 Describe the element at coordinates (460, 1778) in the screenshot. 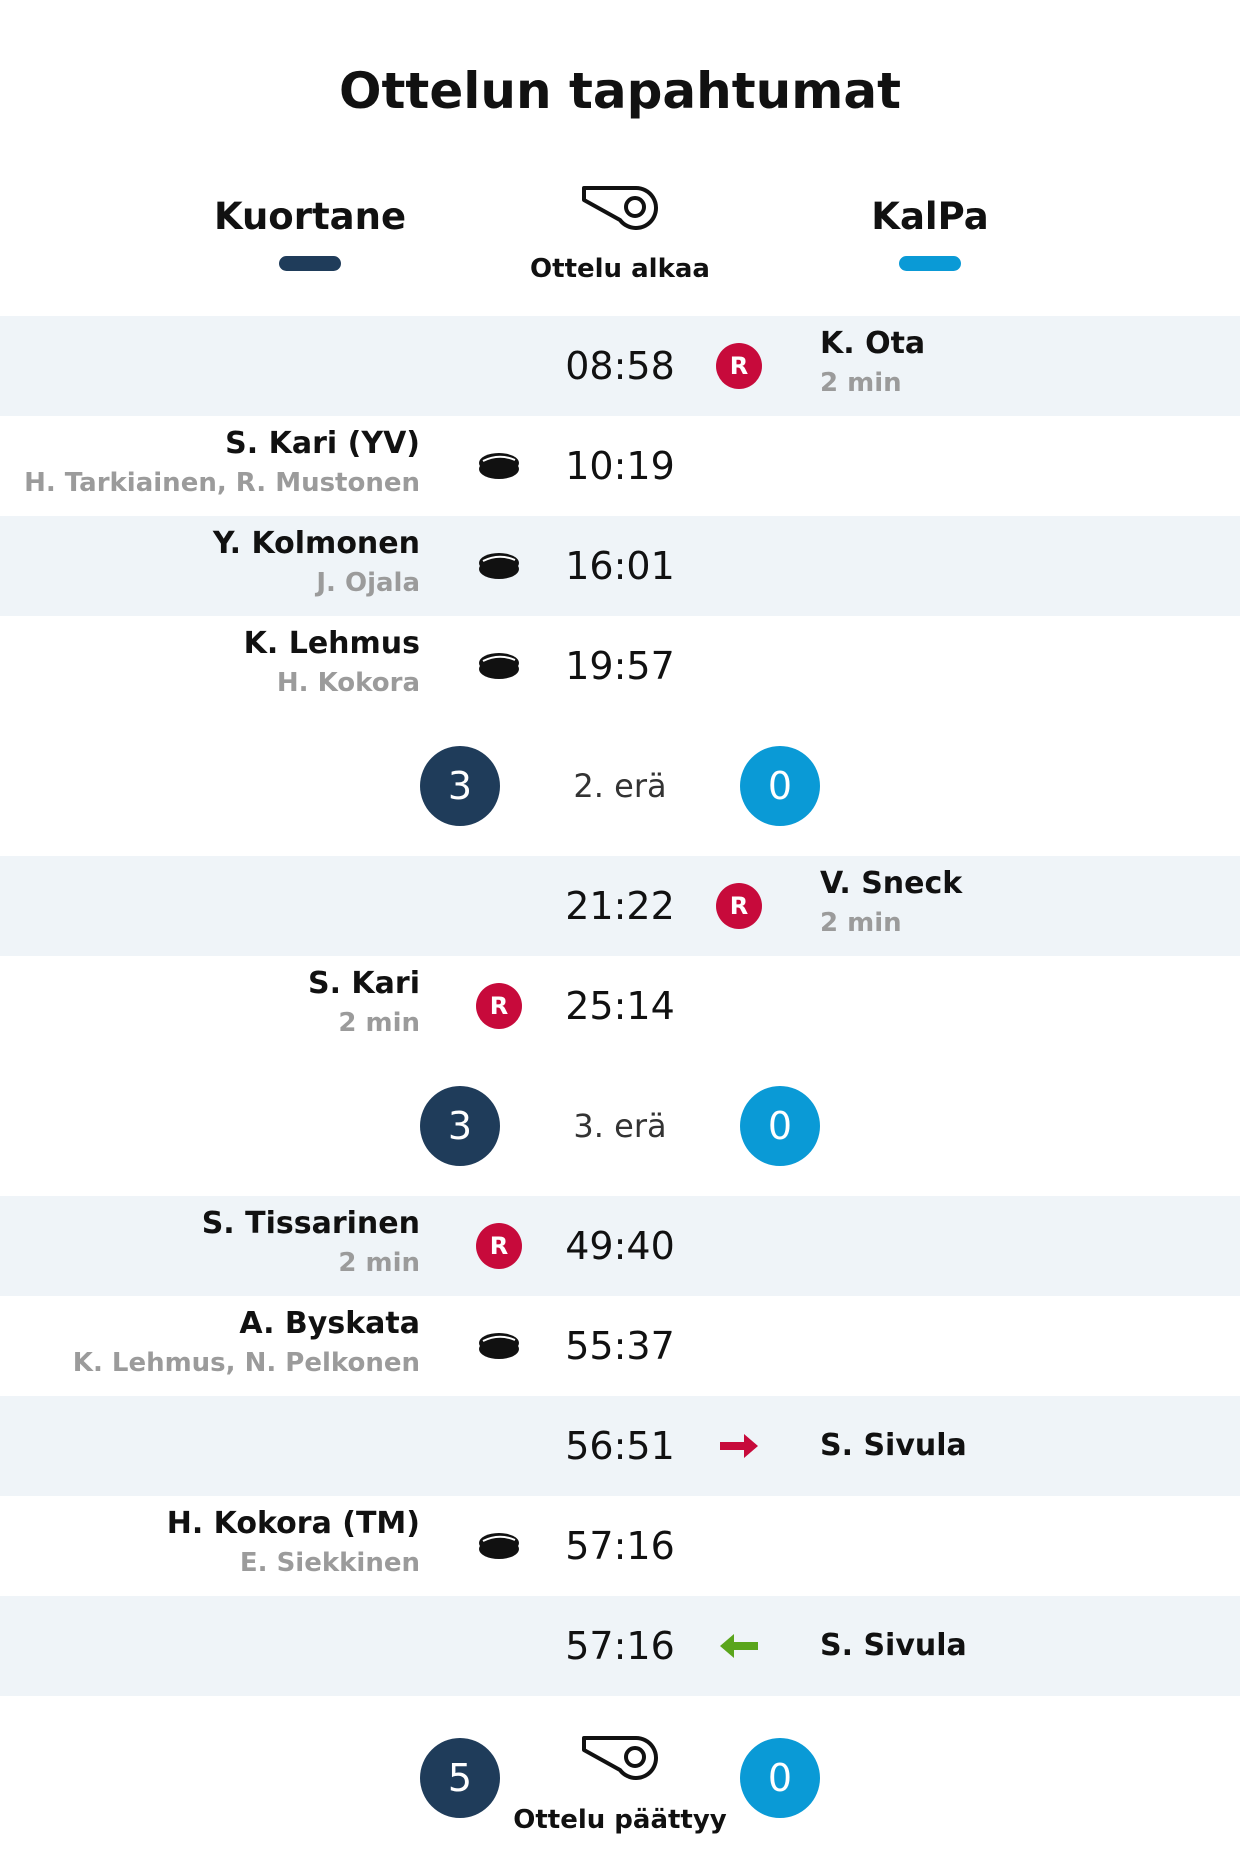

I see `final-home-score: 5` at that location.